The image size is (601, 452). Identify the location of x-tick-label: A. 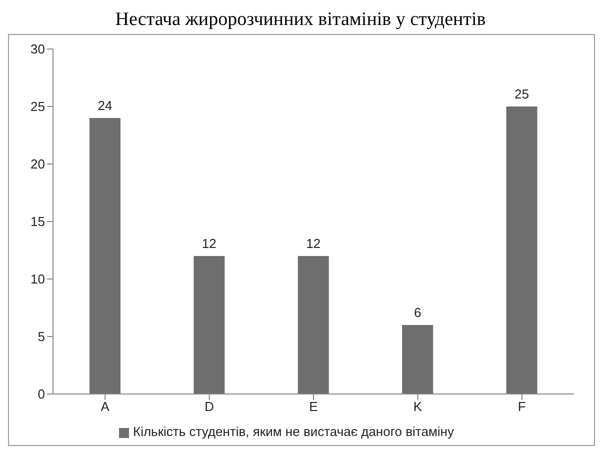
(105, 406).